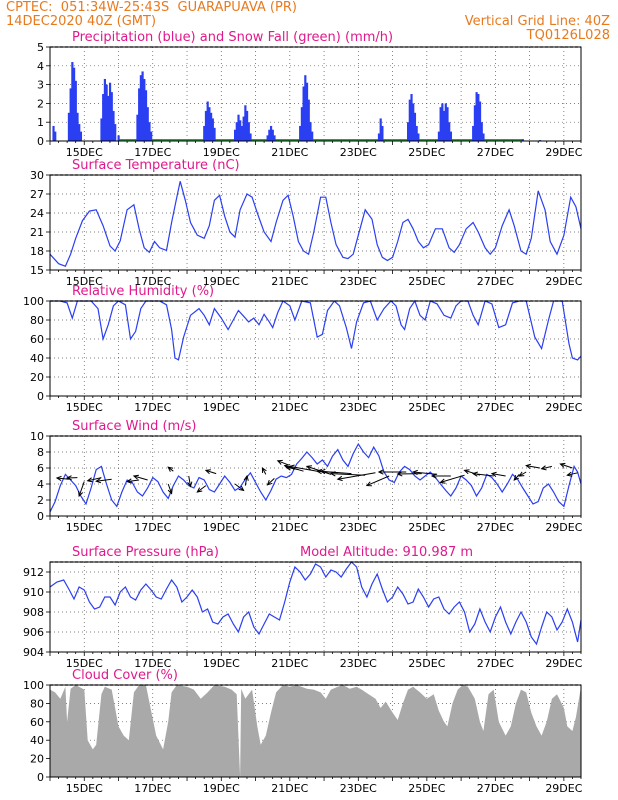  I want to click on temp-xtick-label: 17DEC, so click(152, 281).